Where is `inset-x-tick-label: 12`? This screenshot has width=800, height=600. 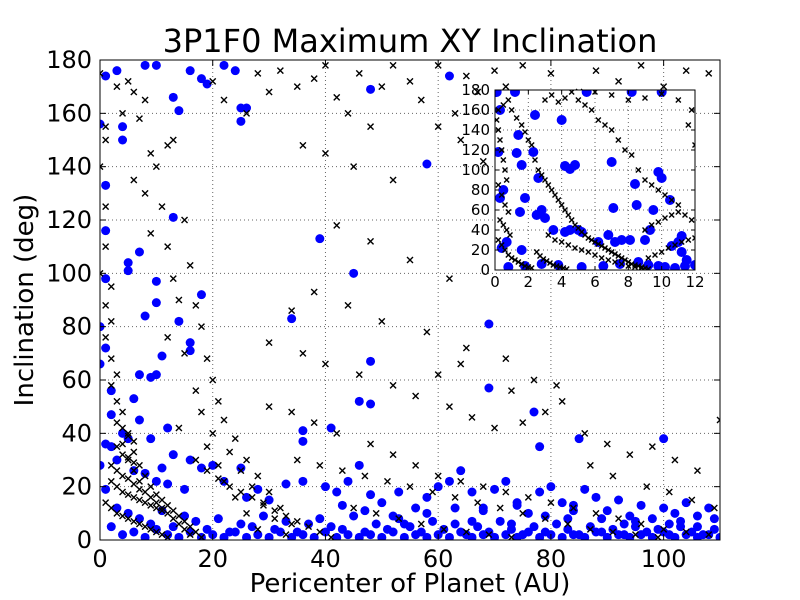
inset-x-tick-label: 12 is located at coordinates (694, 282).